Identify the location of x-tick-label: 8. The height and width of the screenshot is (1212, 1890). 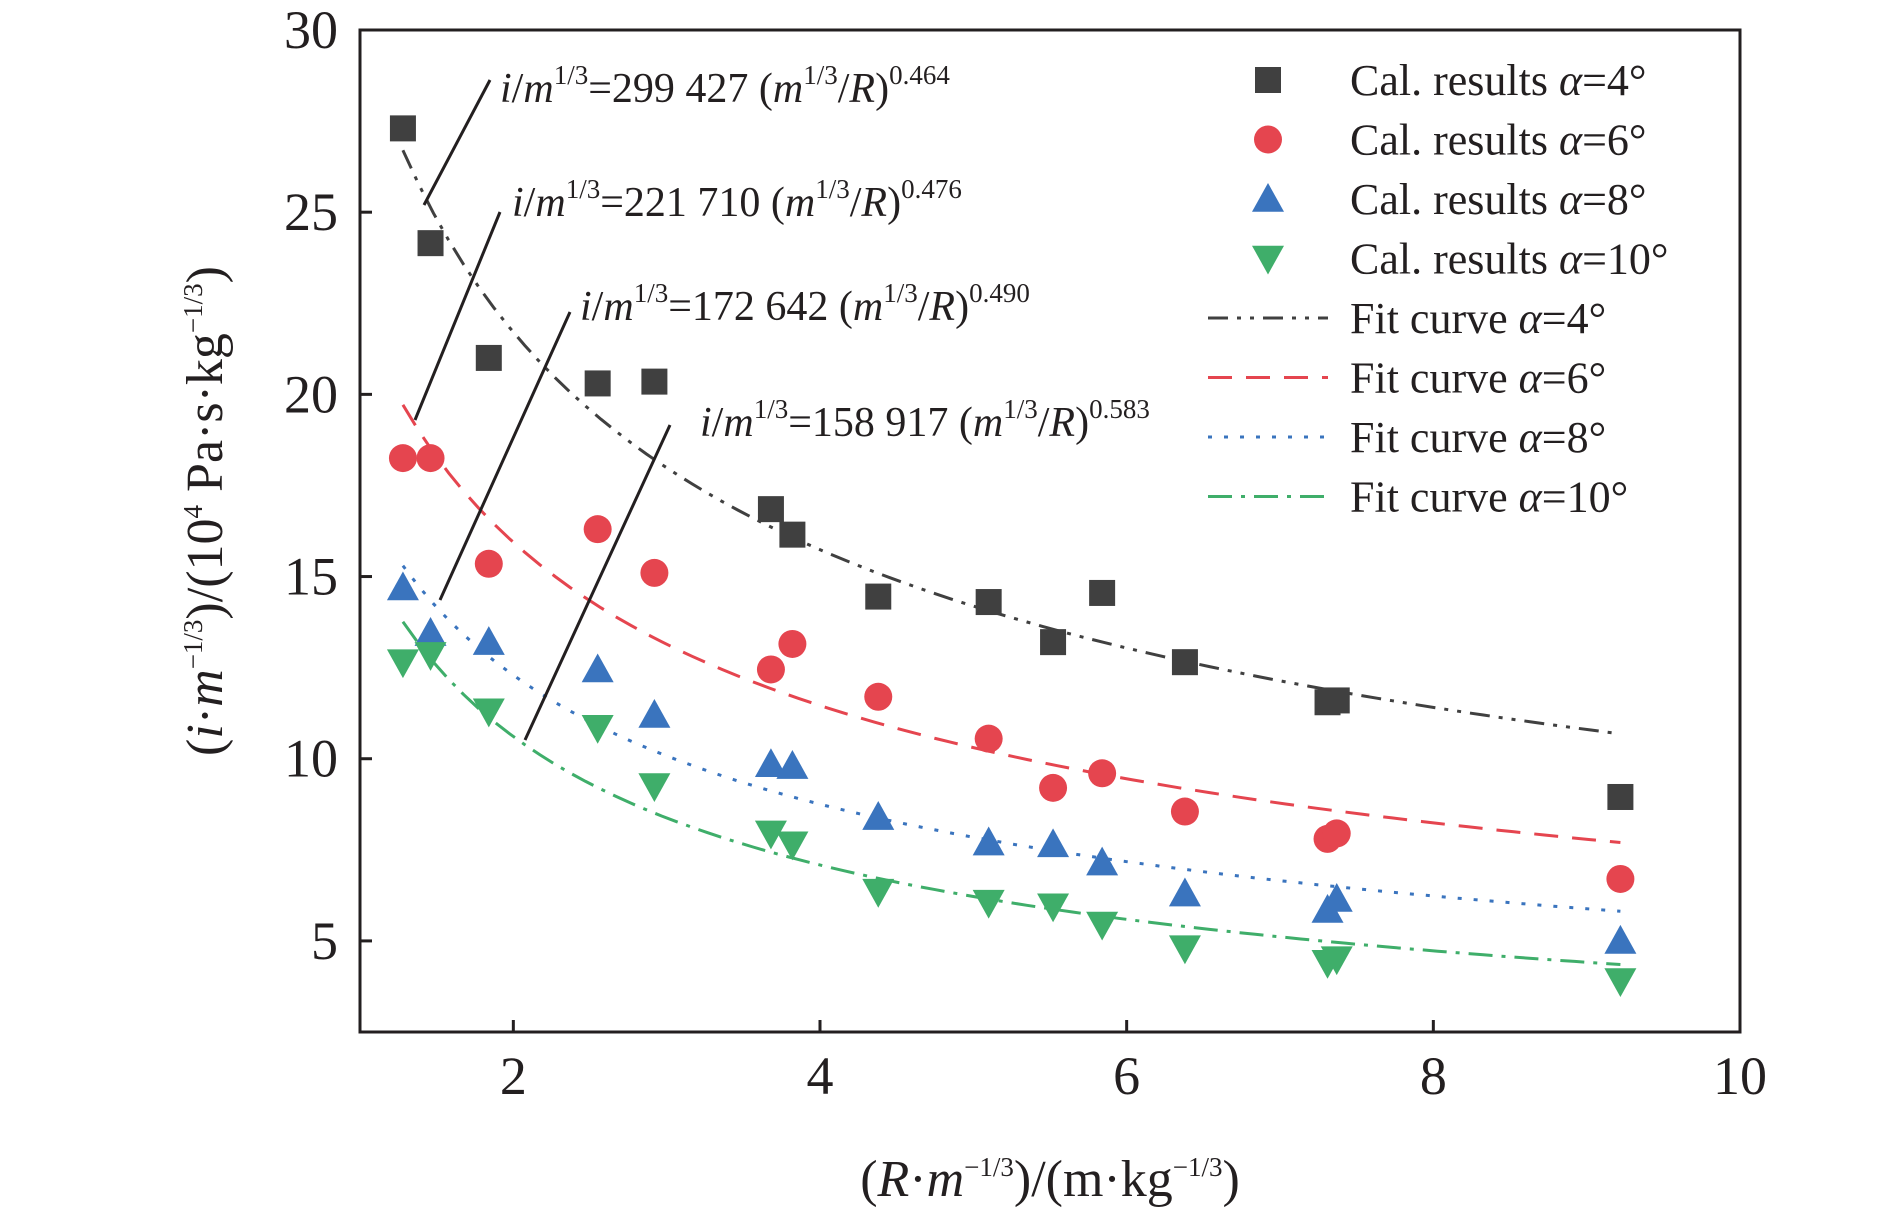
(1433, 1076).